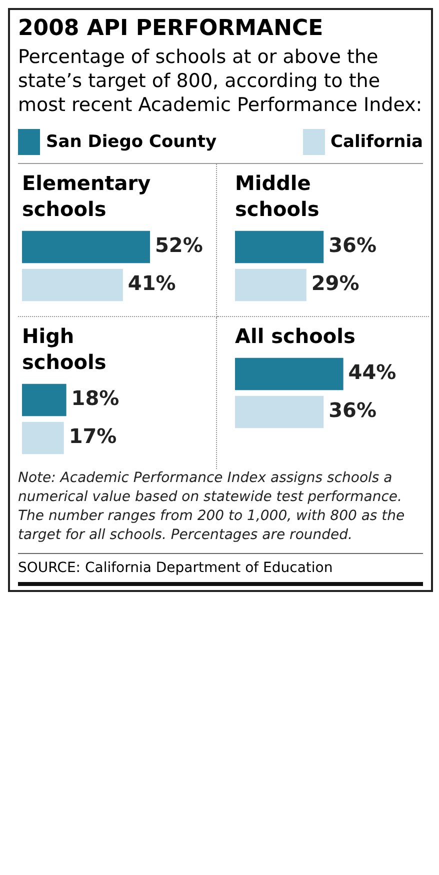 The height and width of the screenshot is (875, 439). I want to click on source-note: SOURCE: California Department of Education, so click(220, 570).